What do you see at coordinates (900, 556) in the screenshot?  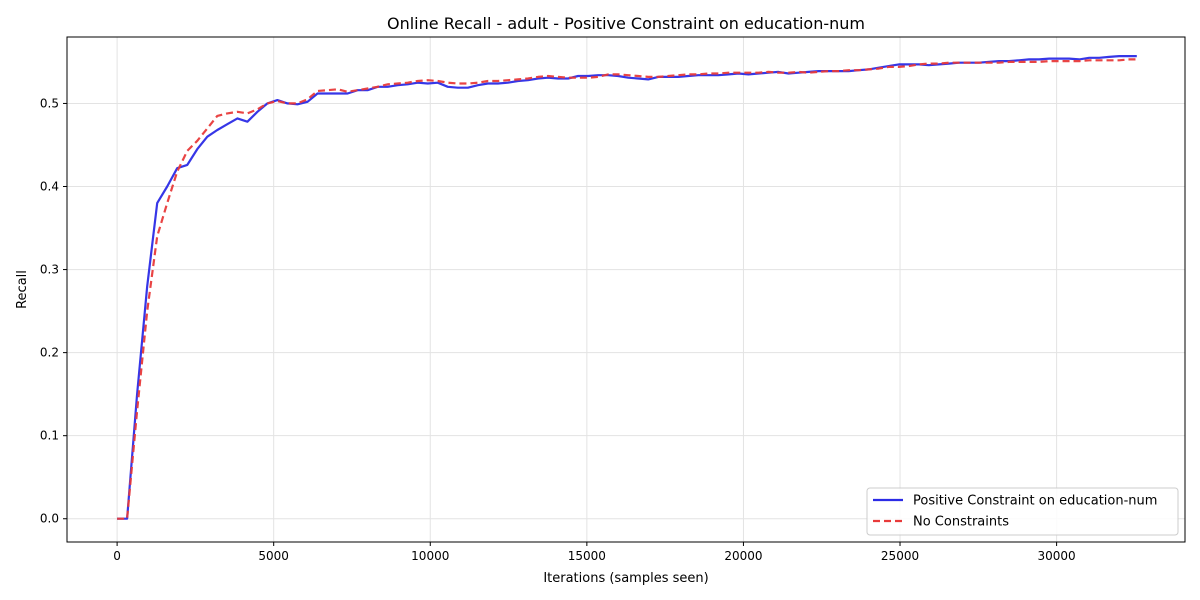 I see `x-tick-label: 25000` at bounding box center [900, 556].